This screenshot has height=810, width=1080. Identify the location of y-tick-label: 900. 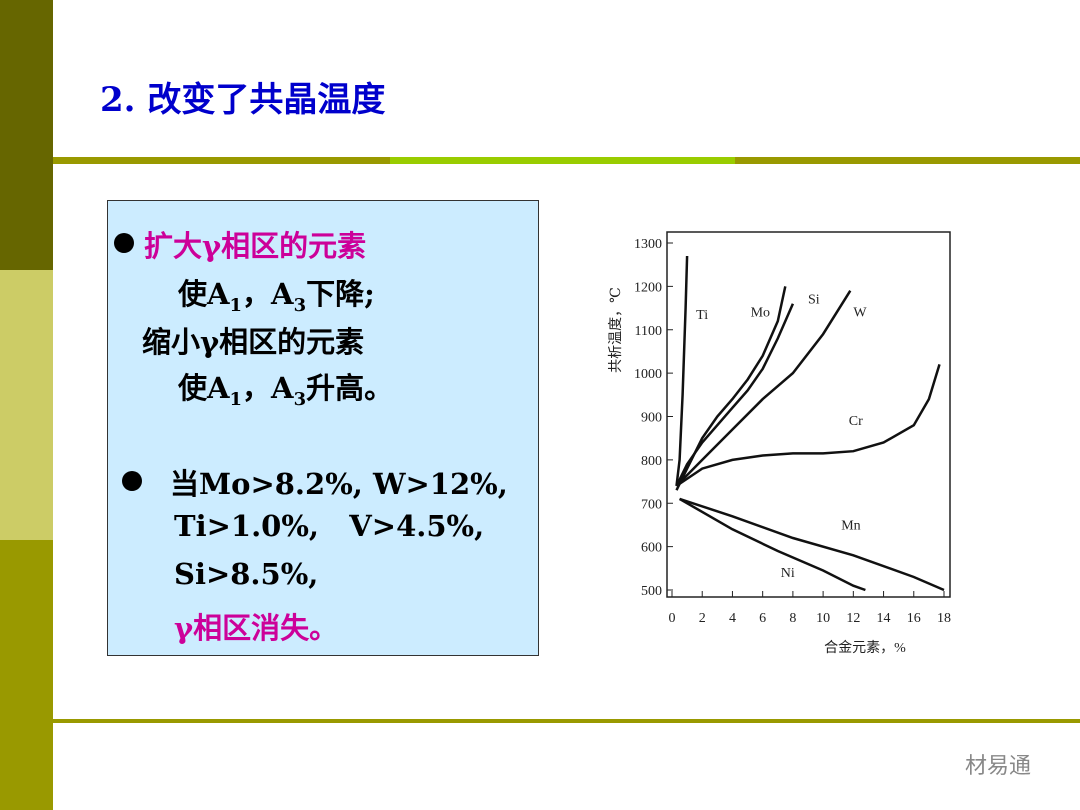
(651, 418).